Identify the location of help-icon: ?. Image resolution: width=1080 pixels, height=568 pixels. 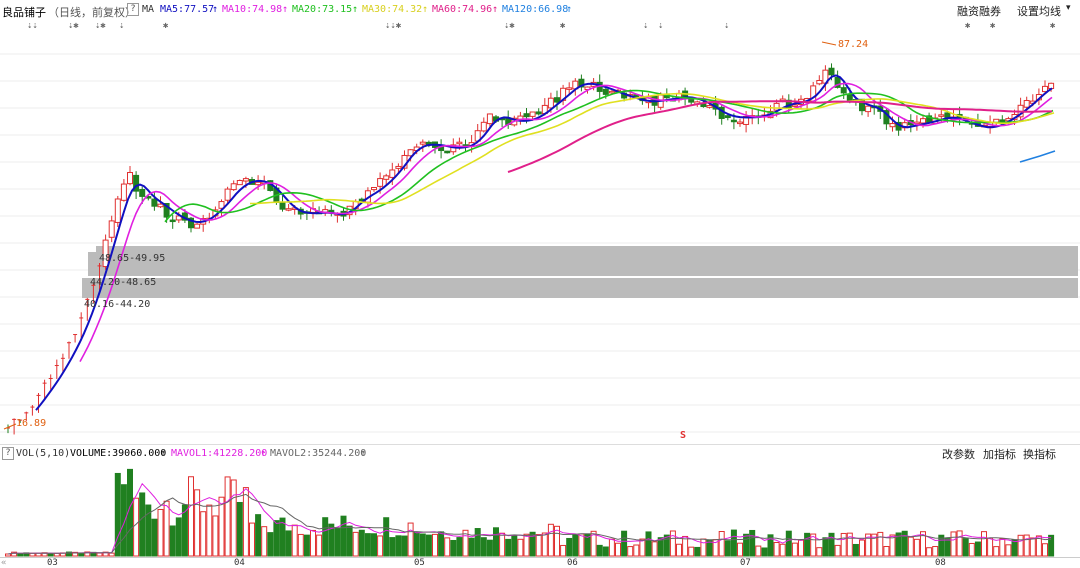
(133, 9).